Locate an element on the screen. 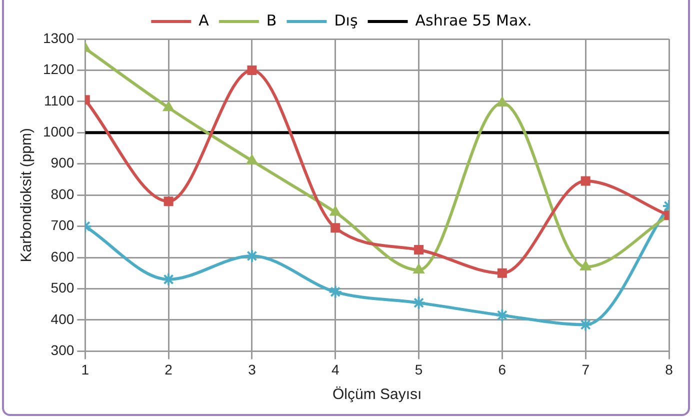  x-tick-label: 6 is located at coordinates (502, 369).